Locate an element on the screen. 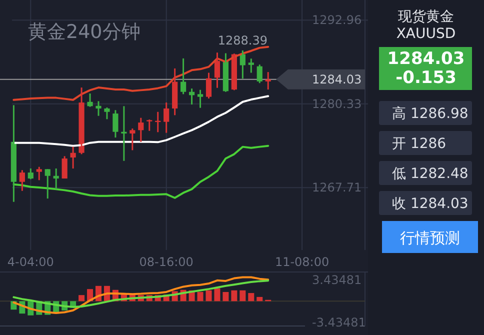 Image resolution: width=484 pixels, height=335 pixels. text: 开 1286 is located at coordinates (419, 144).